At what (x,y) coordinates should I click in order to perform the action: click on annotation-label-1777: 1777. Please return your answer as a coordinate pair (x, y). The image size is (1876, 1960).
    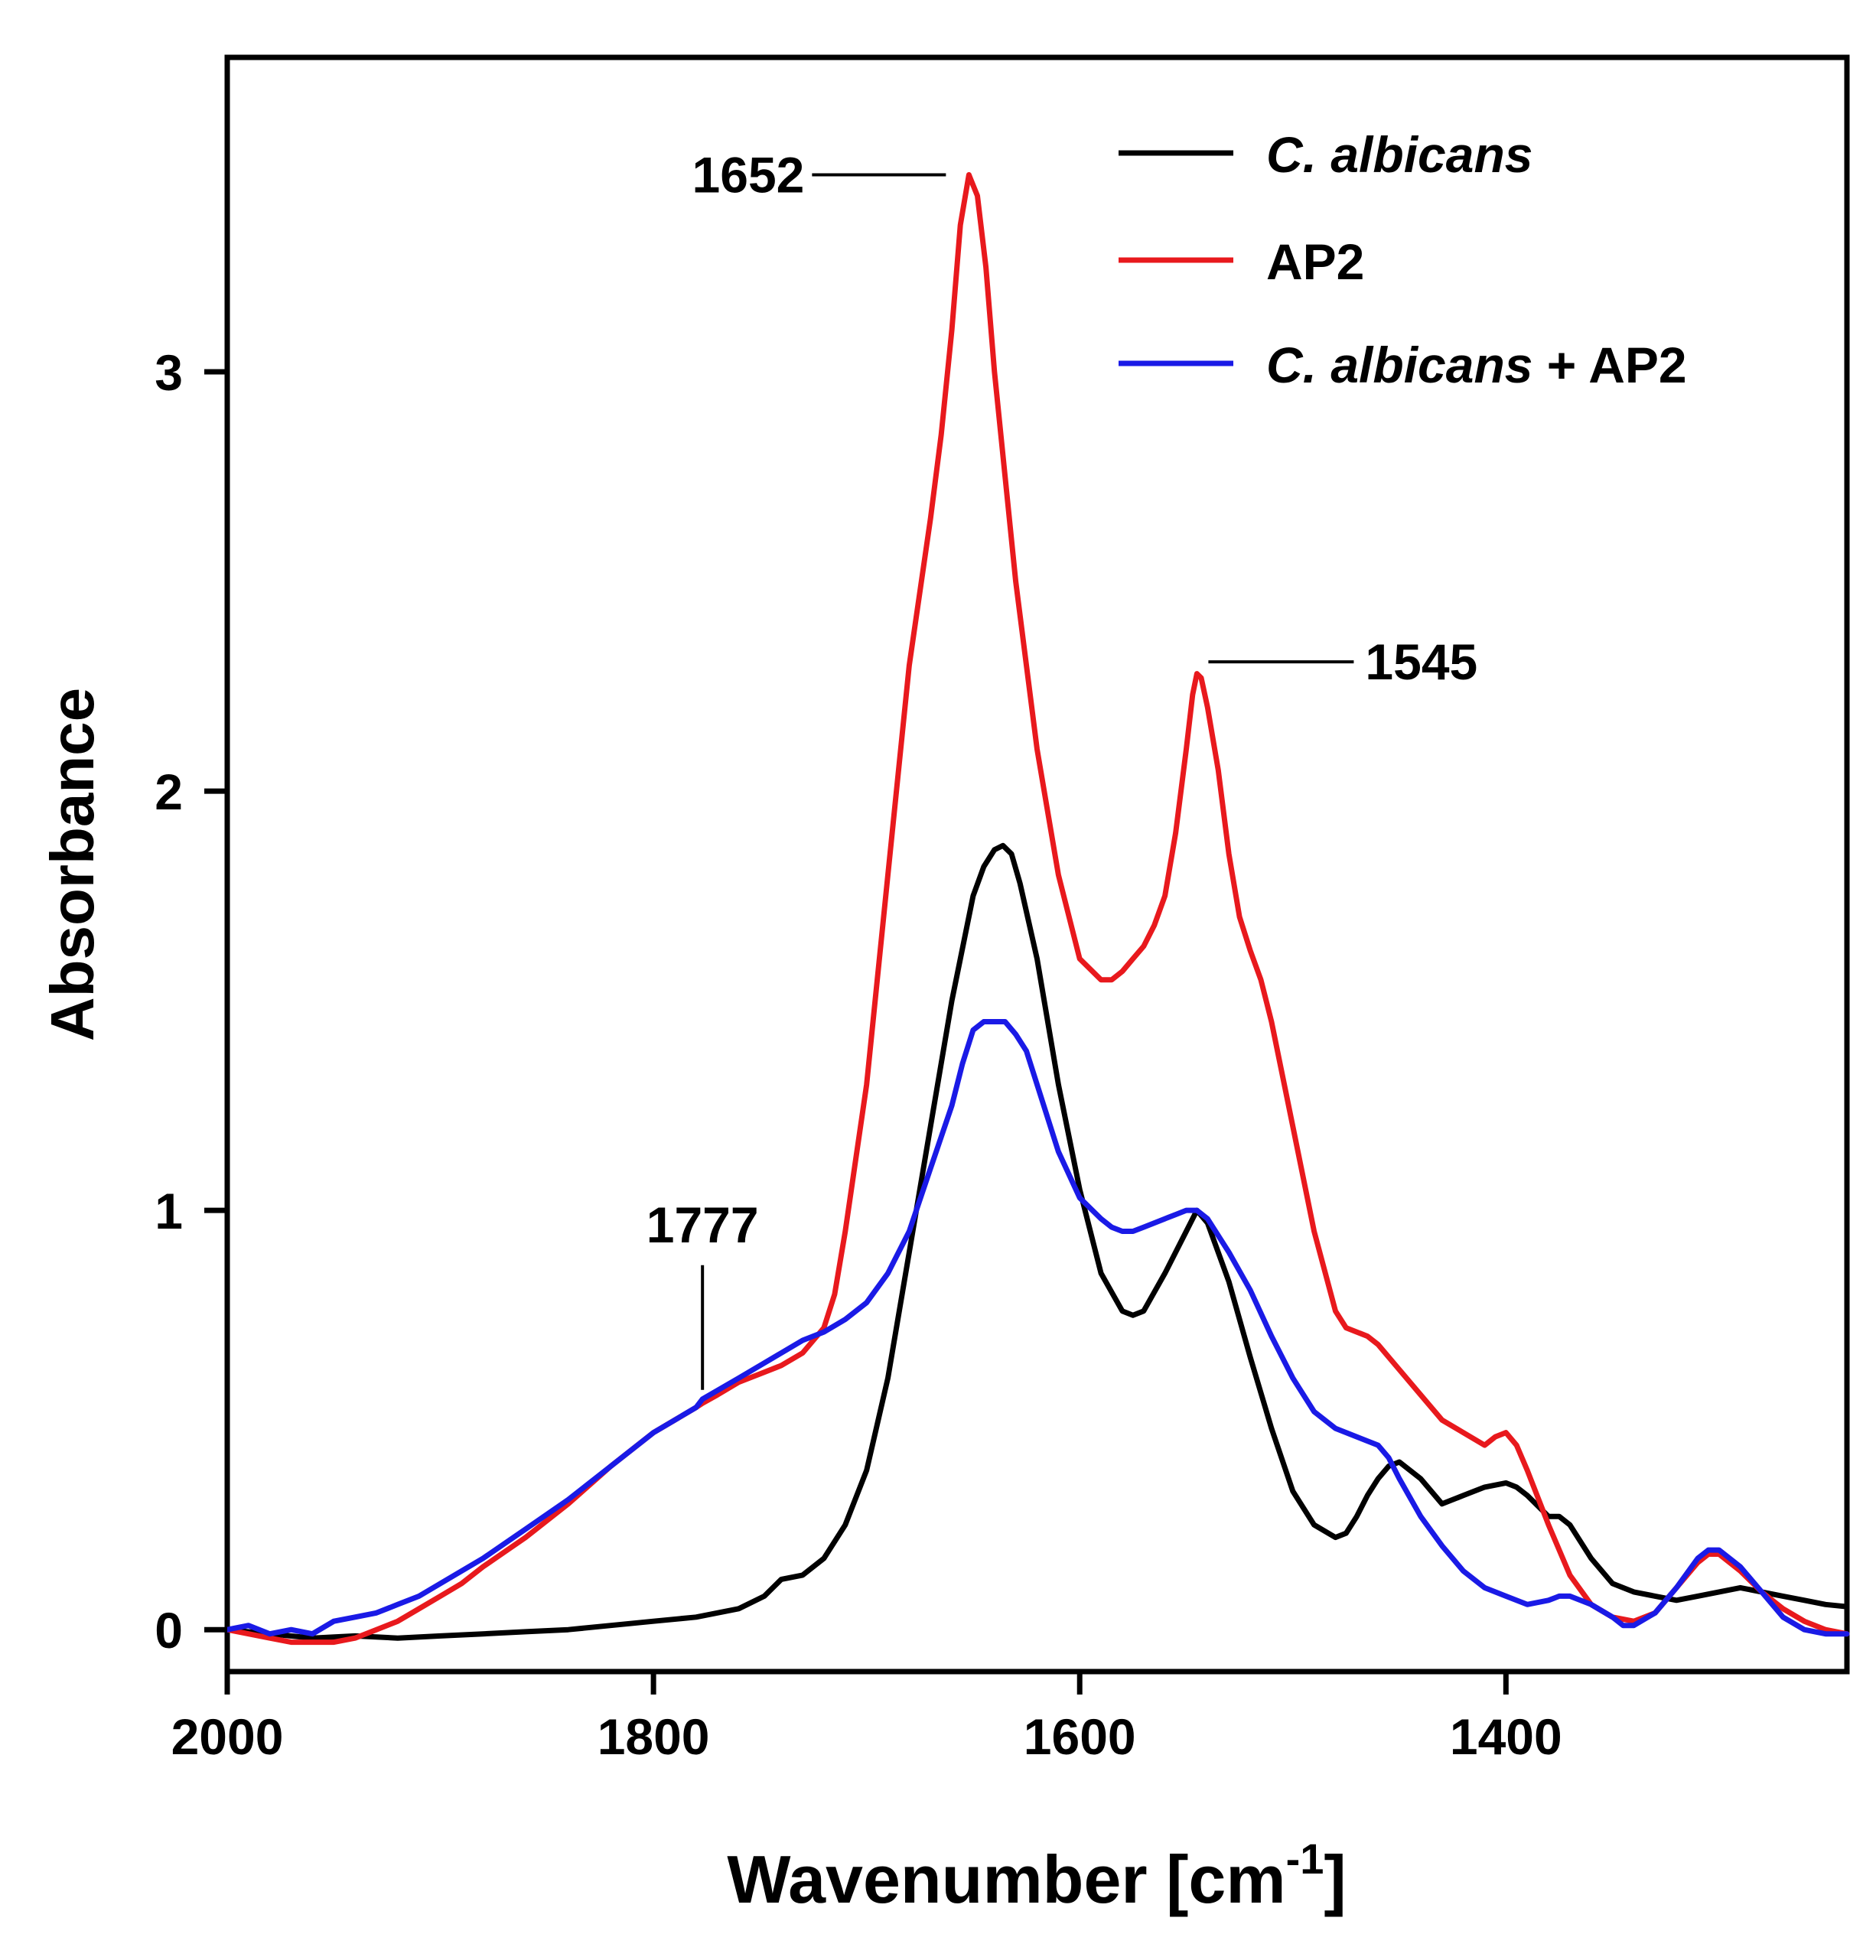
    Looking at the image, I should click on (703, 1225).